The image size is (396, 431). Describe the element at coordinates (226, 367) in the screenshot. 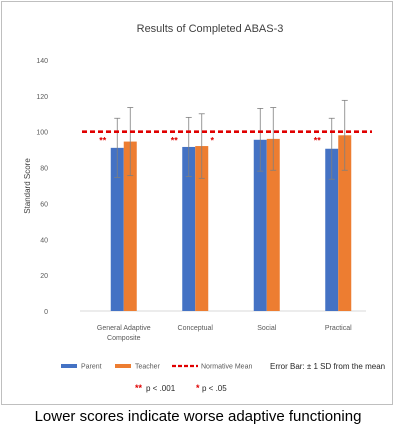

I see `legend-label-normative-mean: Normative Mean` at that location.